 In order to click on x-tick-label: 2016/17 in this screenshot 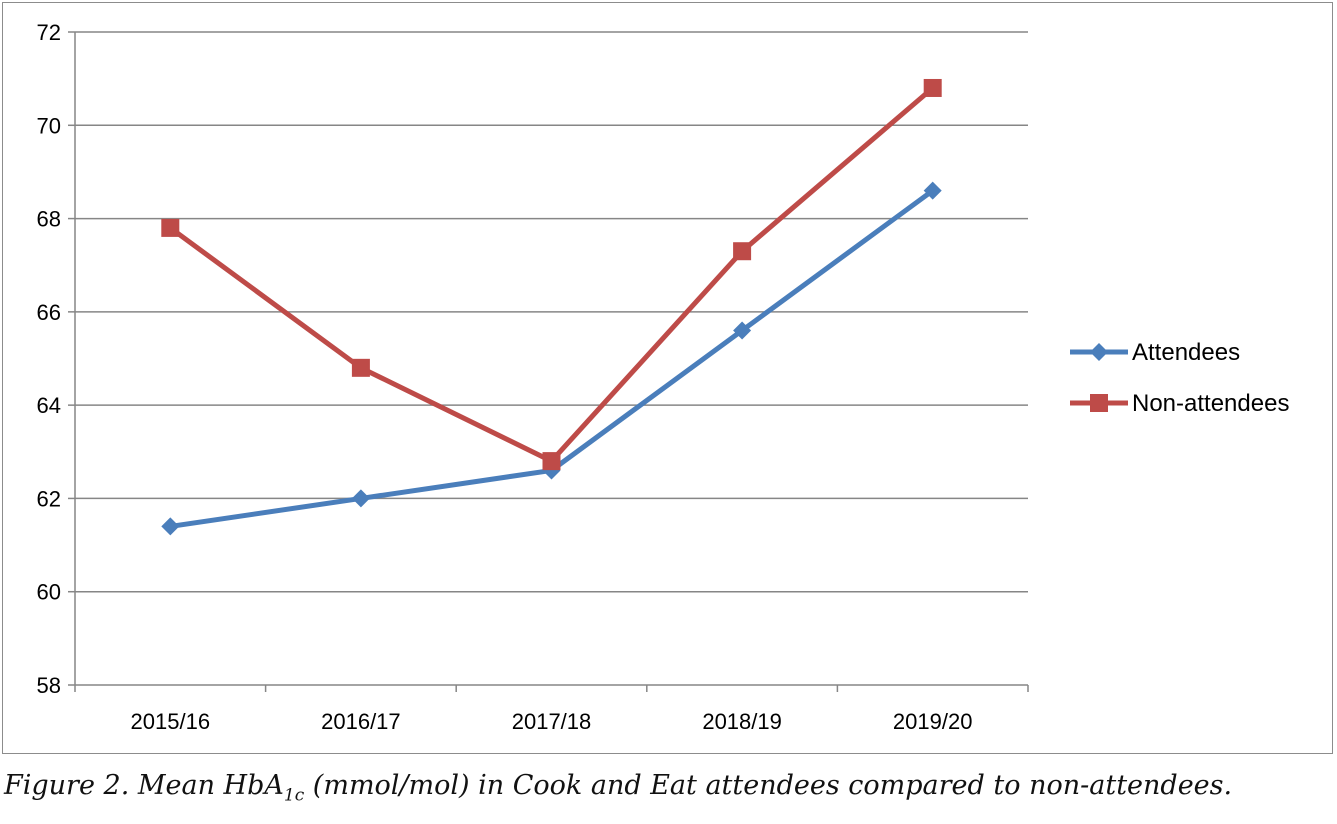, I will do `click(361, 721)`.